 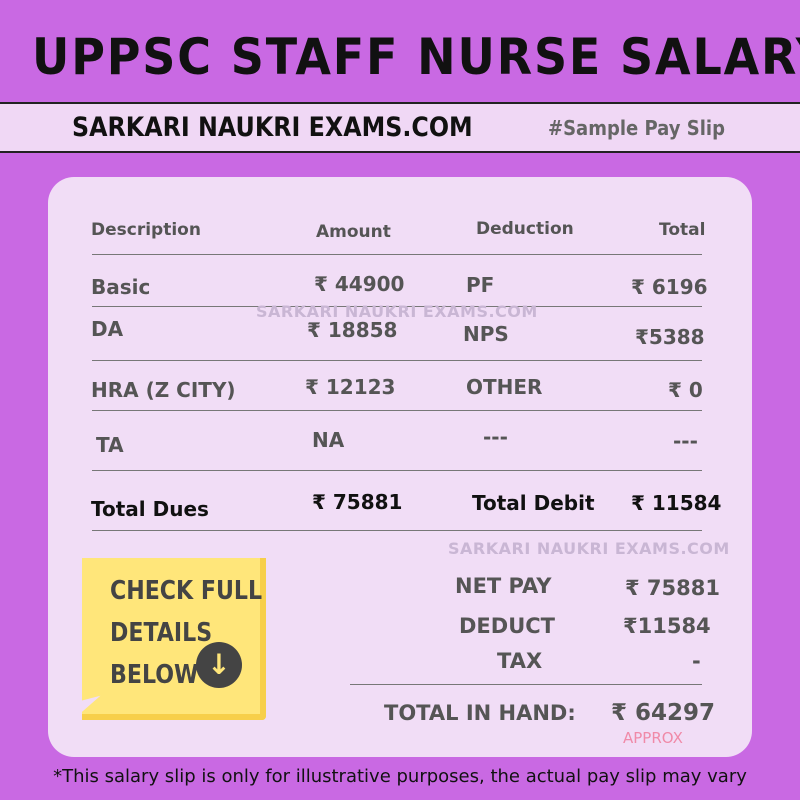 I want to click on total-dues-label: Total Dues, so click(x=150, y=509).